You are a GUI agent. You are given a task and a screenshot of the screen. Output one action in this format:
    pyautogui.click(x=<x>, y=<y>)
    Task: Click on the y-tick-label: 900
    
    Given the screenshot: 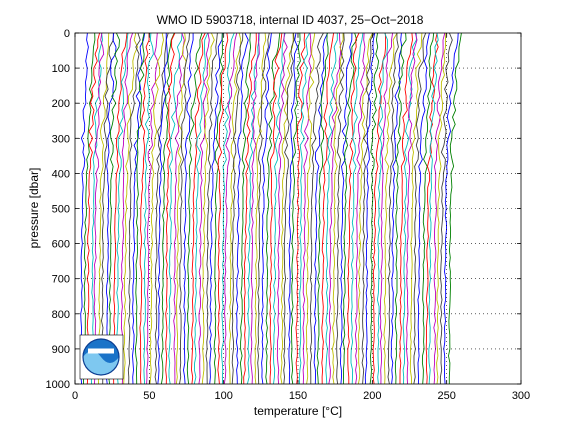 What is the action you would take?
    pyautogui.click(x=61, y=350)
    